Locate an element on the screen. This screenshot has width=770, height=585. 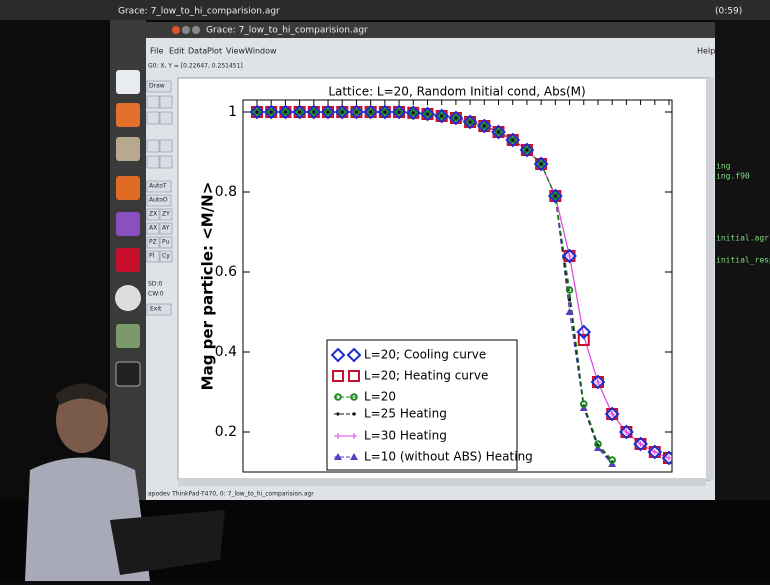
tool-label: Draw is located at coordinates (157, 86).